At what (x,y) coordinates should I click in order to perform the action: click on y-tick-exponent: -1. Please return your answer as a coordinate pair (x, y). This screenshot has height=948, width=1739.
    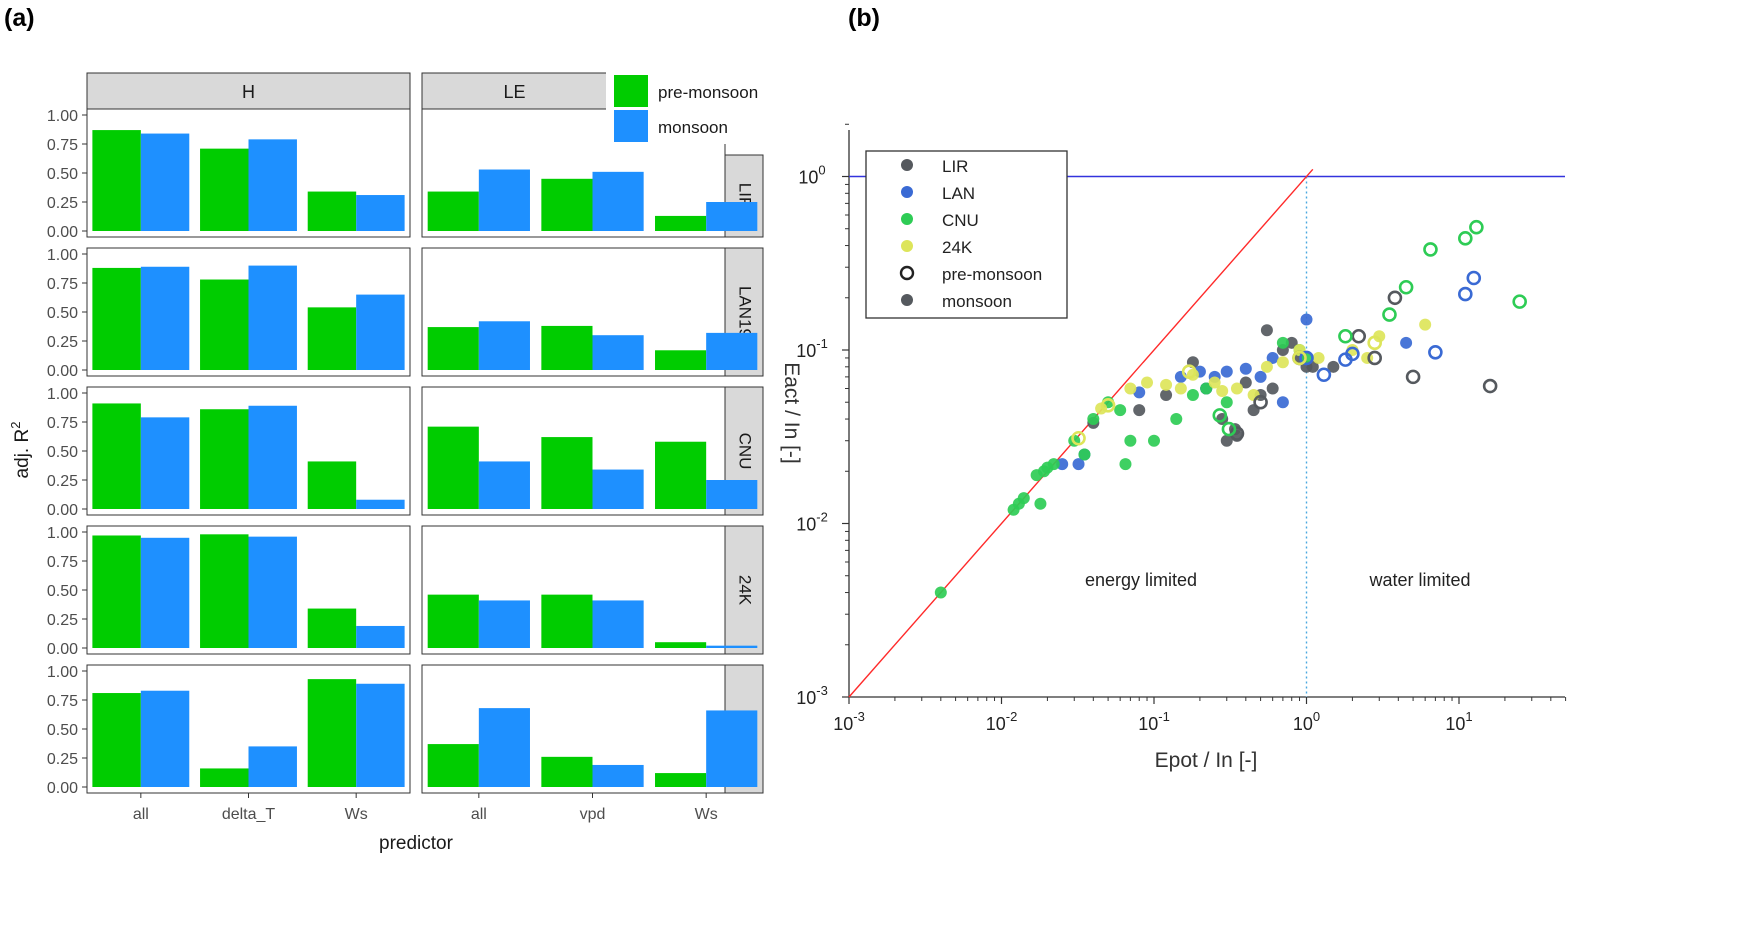
    Looking at the image, I should click on (822, 343).